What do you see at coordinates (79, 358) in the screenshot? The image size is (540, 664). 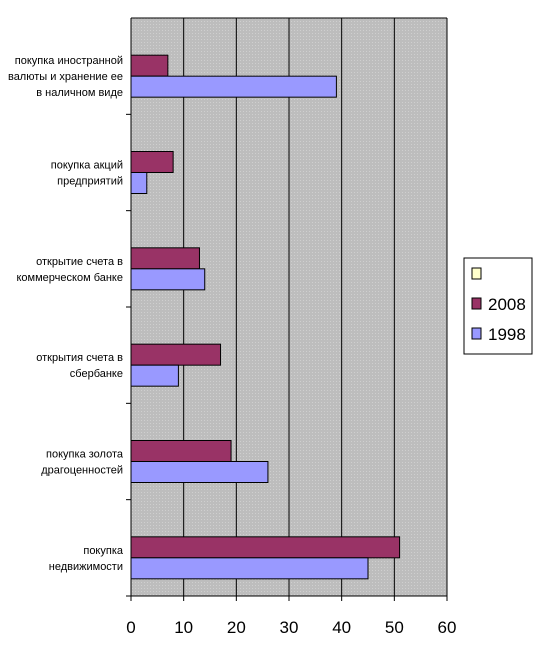 I see `category-label-line: открытия счета в` at bounding box center [79, 358].